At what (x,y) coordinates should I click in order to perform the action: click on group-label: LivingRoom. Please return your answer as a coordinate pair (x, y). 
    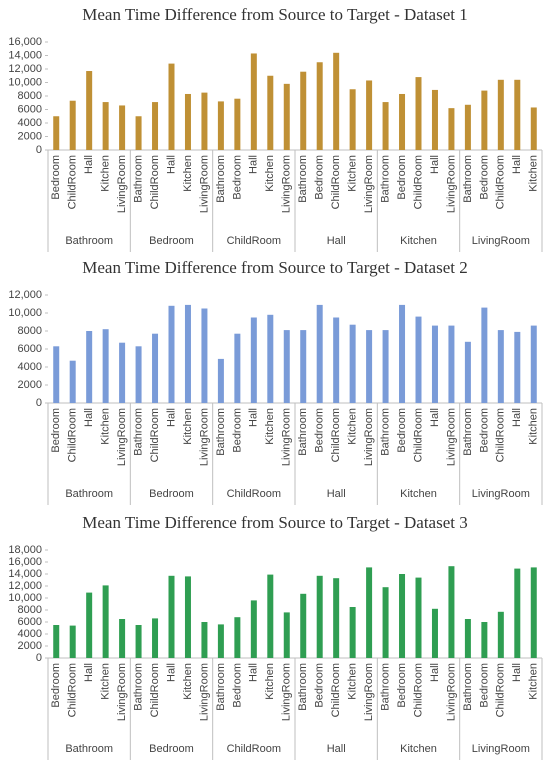
    Looking at the image, I should click on (501, 749).